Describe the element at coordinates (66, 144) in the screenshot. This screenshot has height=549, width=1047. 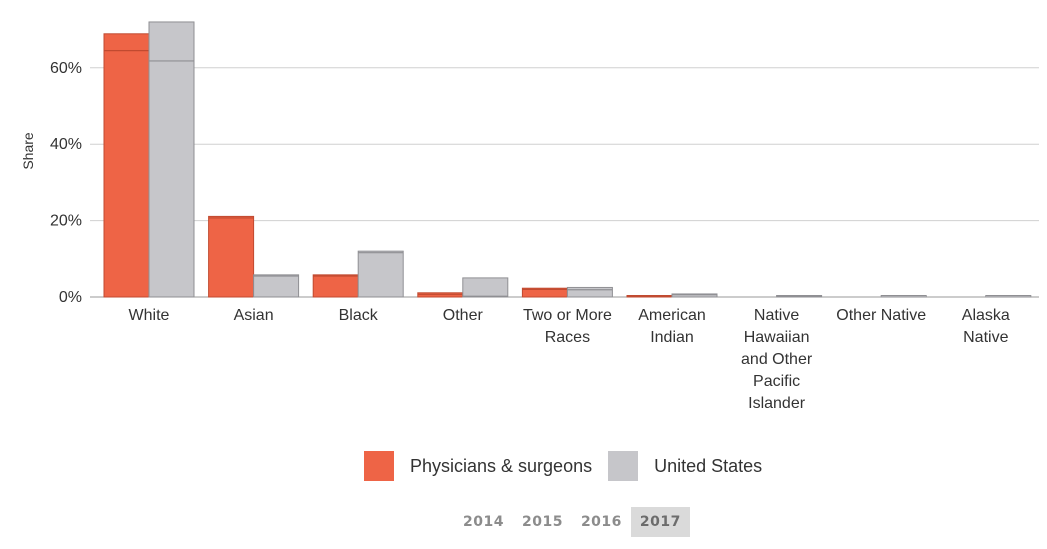
I see `y-tick-label: 40%` at that location.